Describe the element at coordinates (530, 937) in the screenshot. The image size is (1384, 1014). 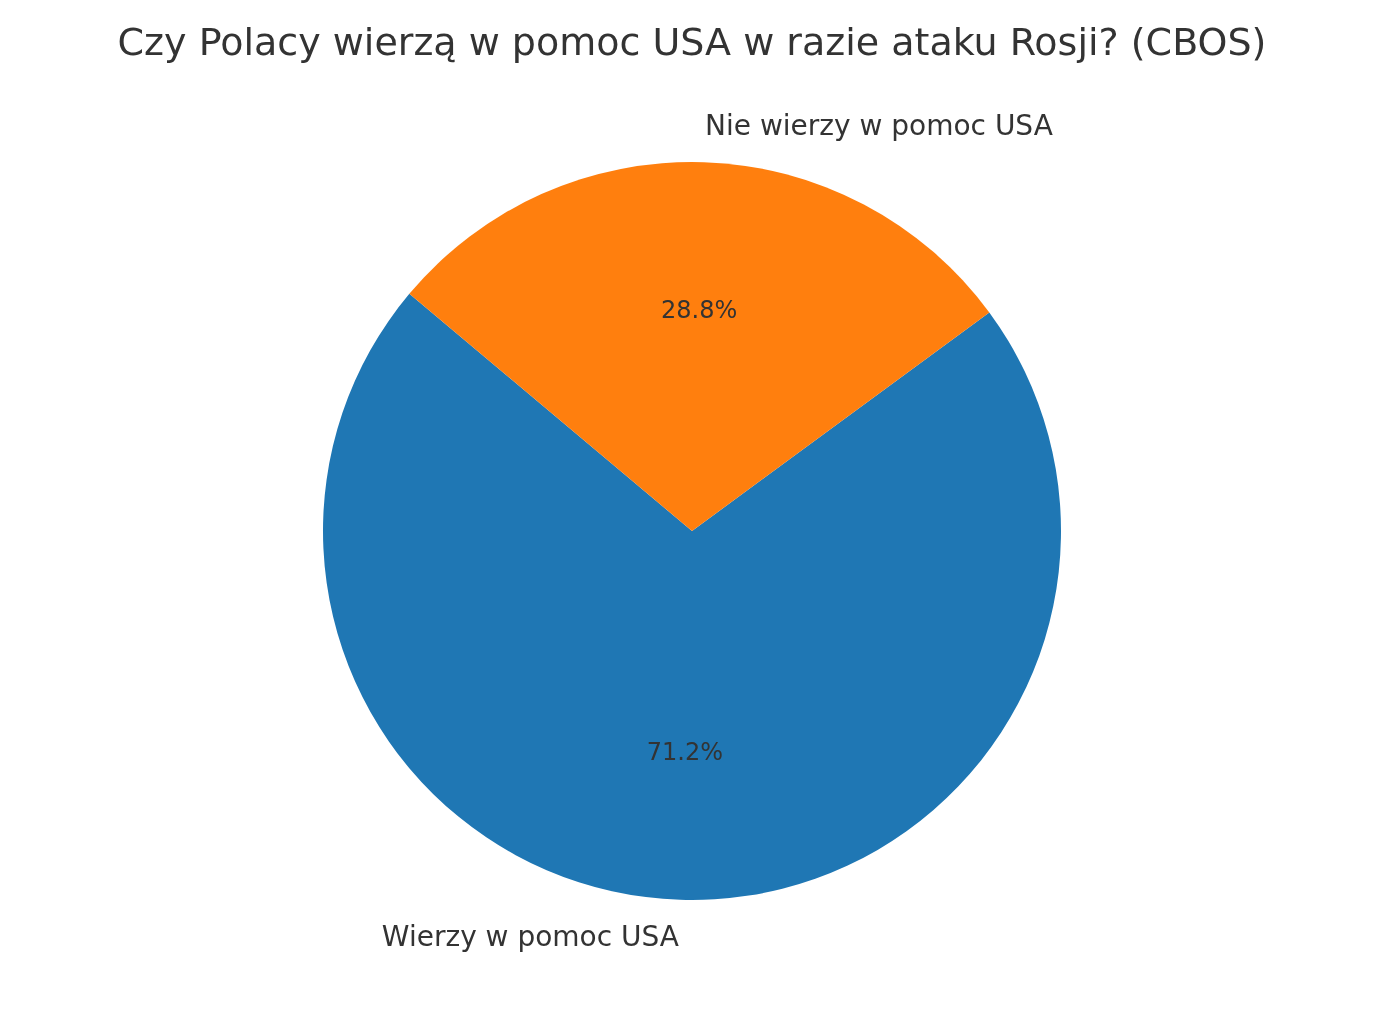
I see `slice-label: Wierzy w pomoc USA` at that location.